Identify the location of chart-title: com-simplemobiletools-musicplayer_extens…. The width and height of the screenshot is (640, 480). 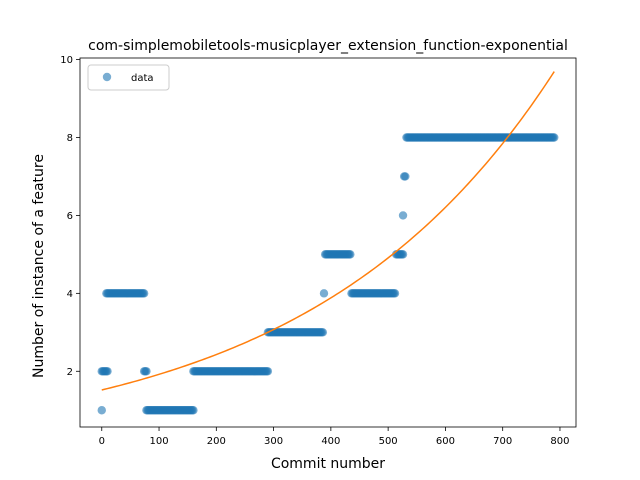
(328, 46).